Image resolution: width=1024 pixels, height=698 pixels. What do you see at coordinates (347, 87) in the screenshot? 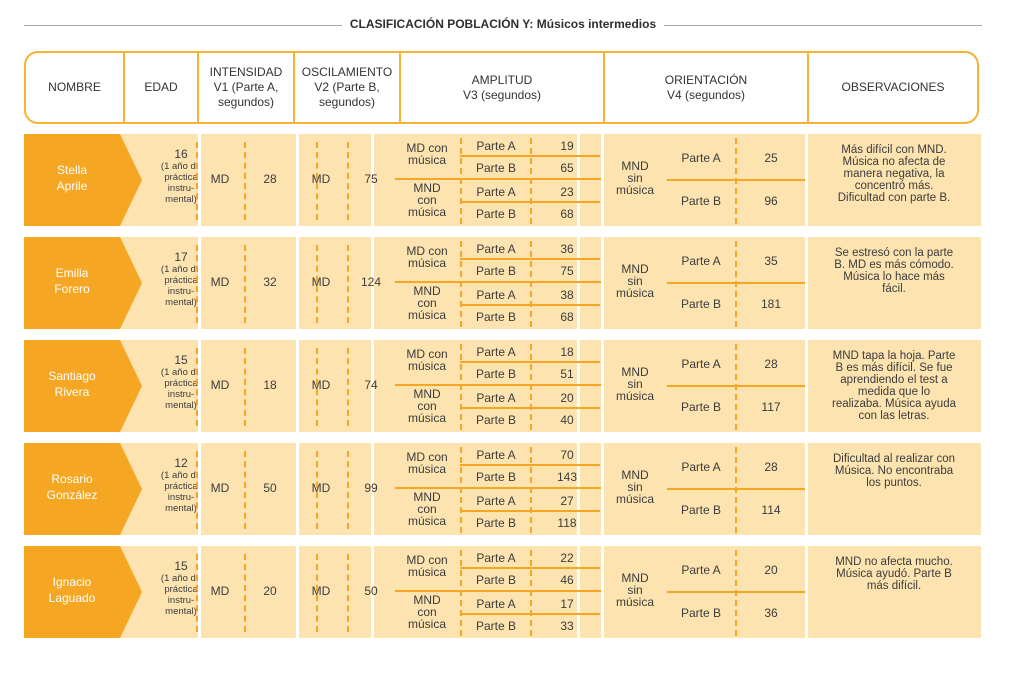
I see `header-oscilamiento: OSCILAMIENTO V2 (Parte B, segundos)` at bounding box center [347, 87].